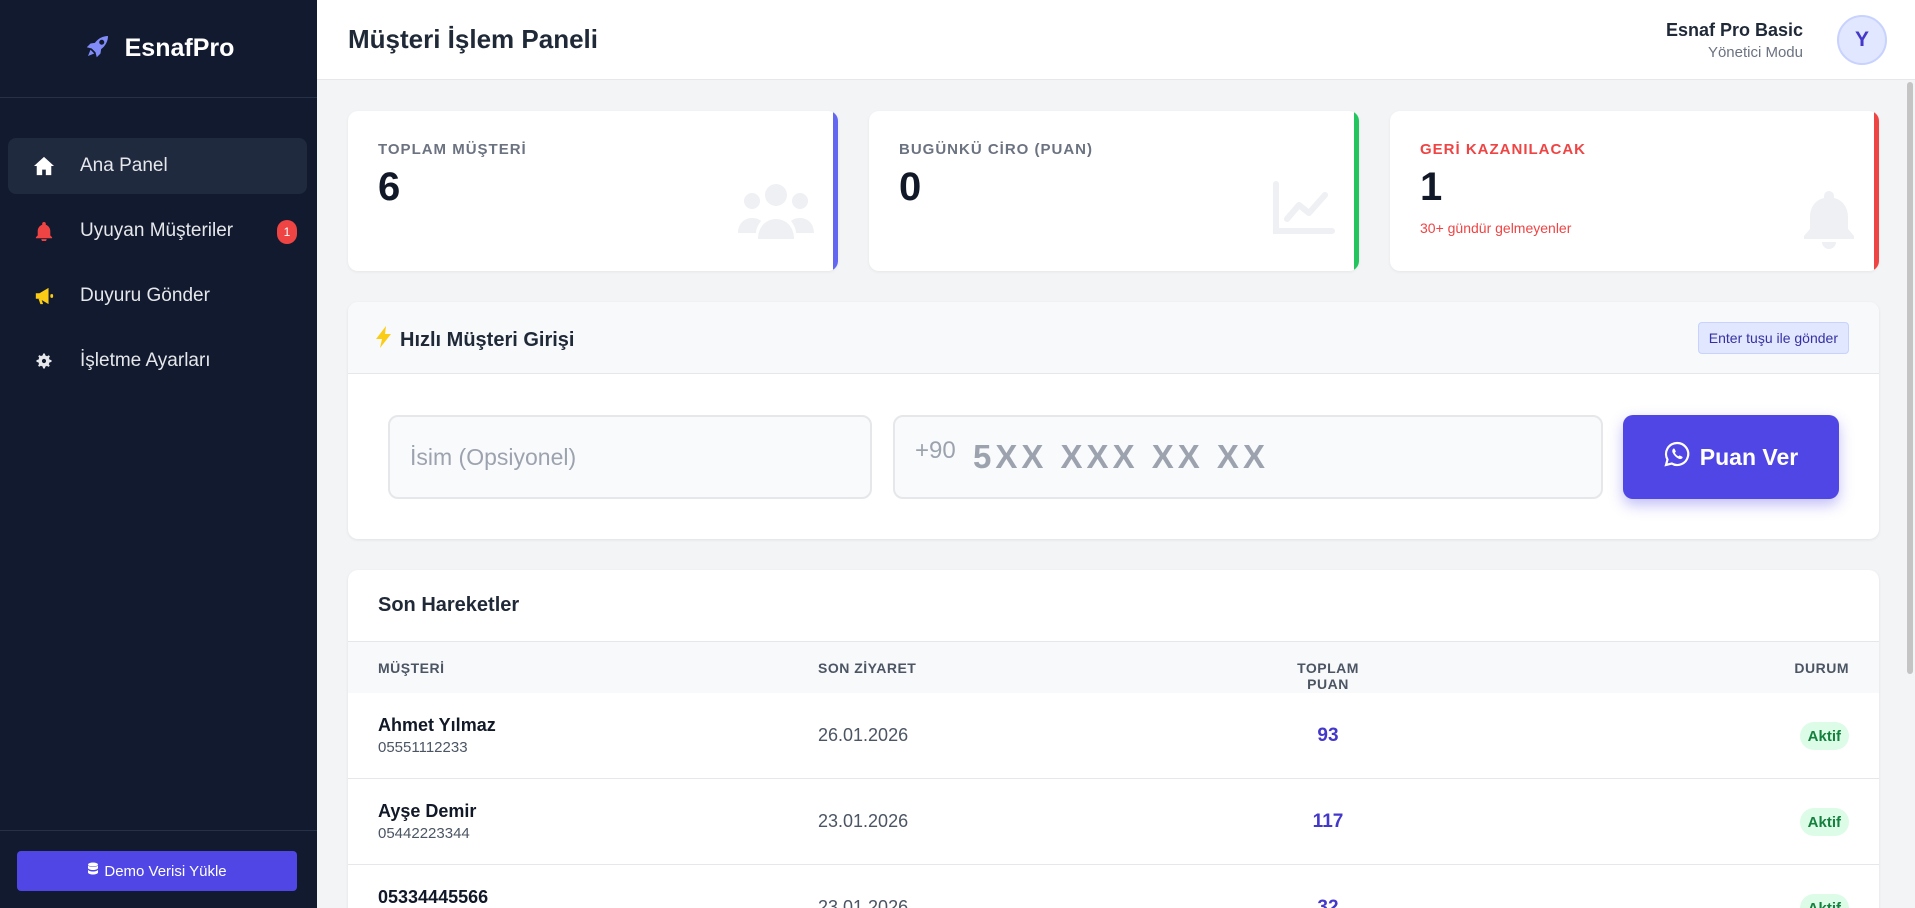 This screenshot has width=1915, height=908. I want to click on column-header-last-visit: SON ZİYARET, so click(867, 668).